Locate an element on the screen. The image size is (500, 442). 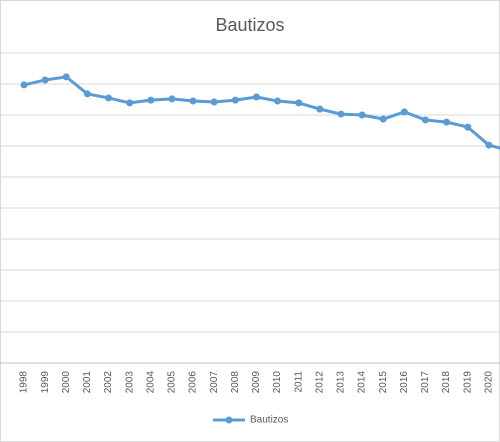
chart-title: Bautizos is located at coordinates (249, 25).